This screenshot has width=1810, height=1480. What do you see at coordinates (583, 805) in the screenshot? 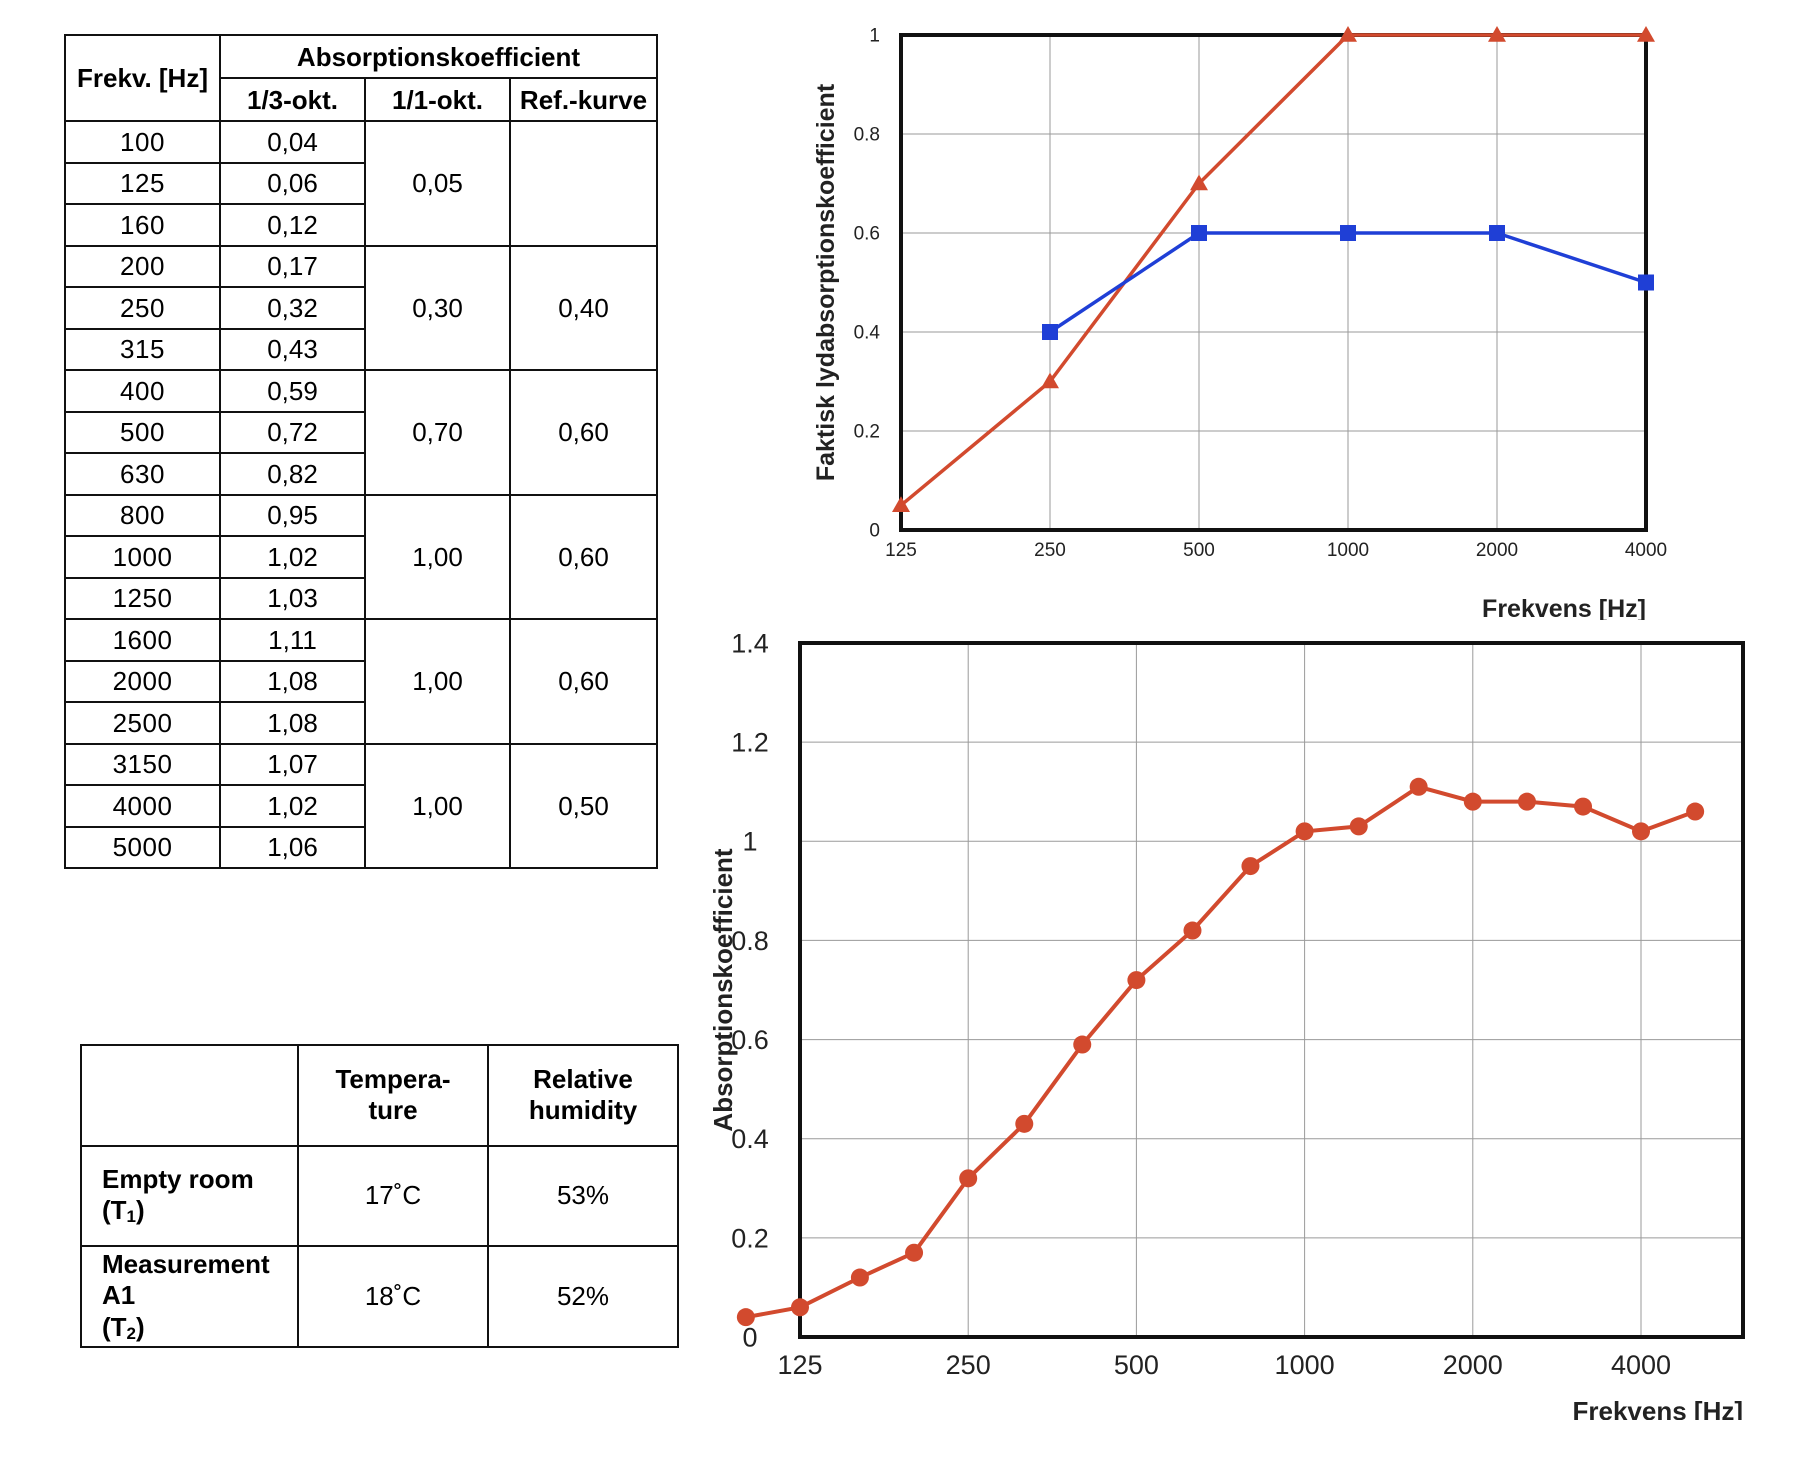
I see `ref-curve-cell: 0,50` at bounding box center [583, 805].